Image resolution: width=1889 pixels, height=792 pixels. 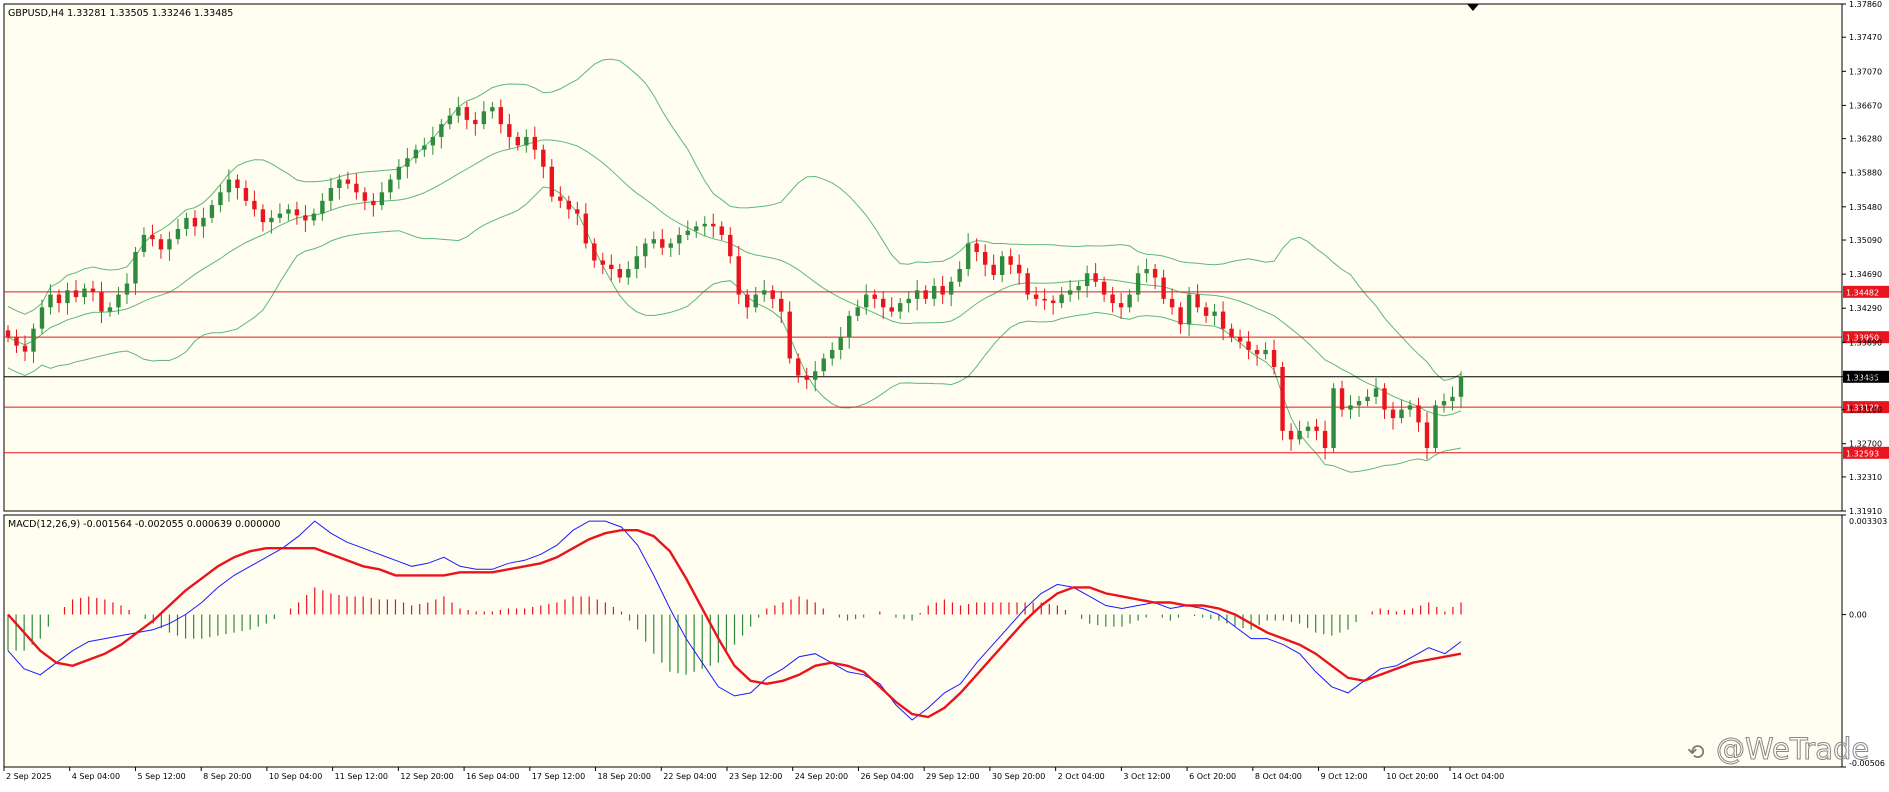 What do you see at coordinates (161, 776) in the screenshot?
I see `time-tick-label: 5 Sep 12:00` at bounding box center [161, 776].